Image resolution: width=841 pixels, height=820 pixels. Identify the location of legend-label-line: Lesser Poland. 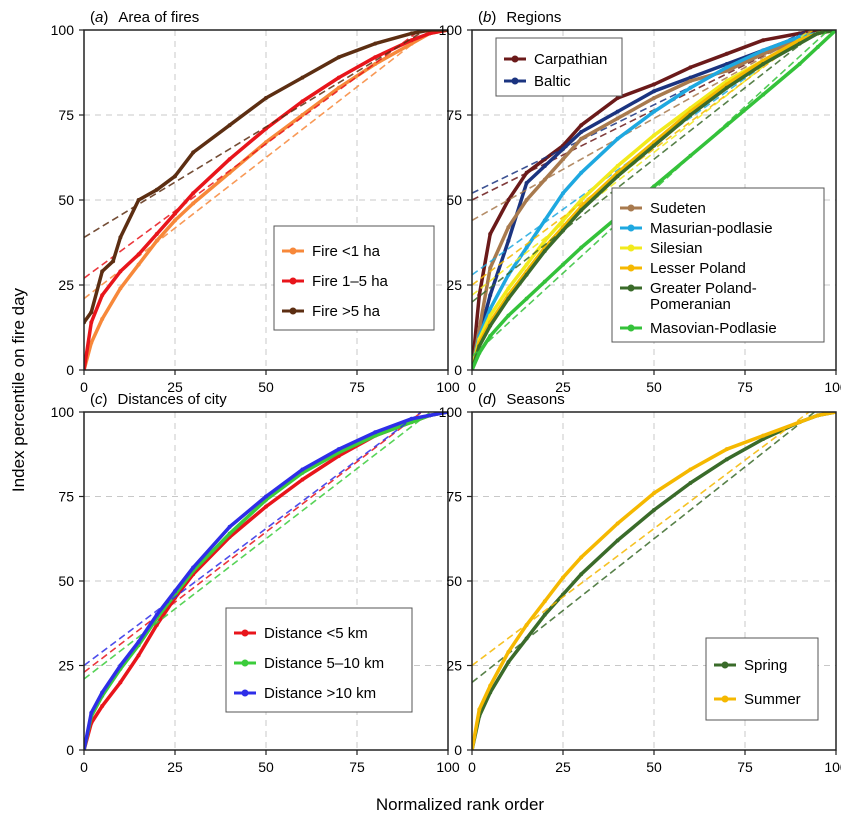
(698, 268).